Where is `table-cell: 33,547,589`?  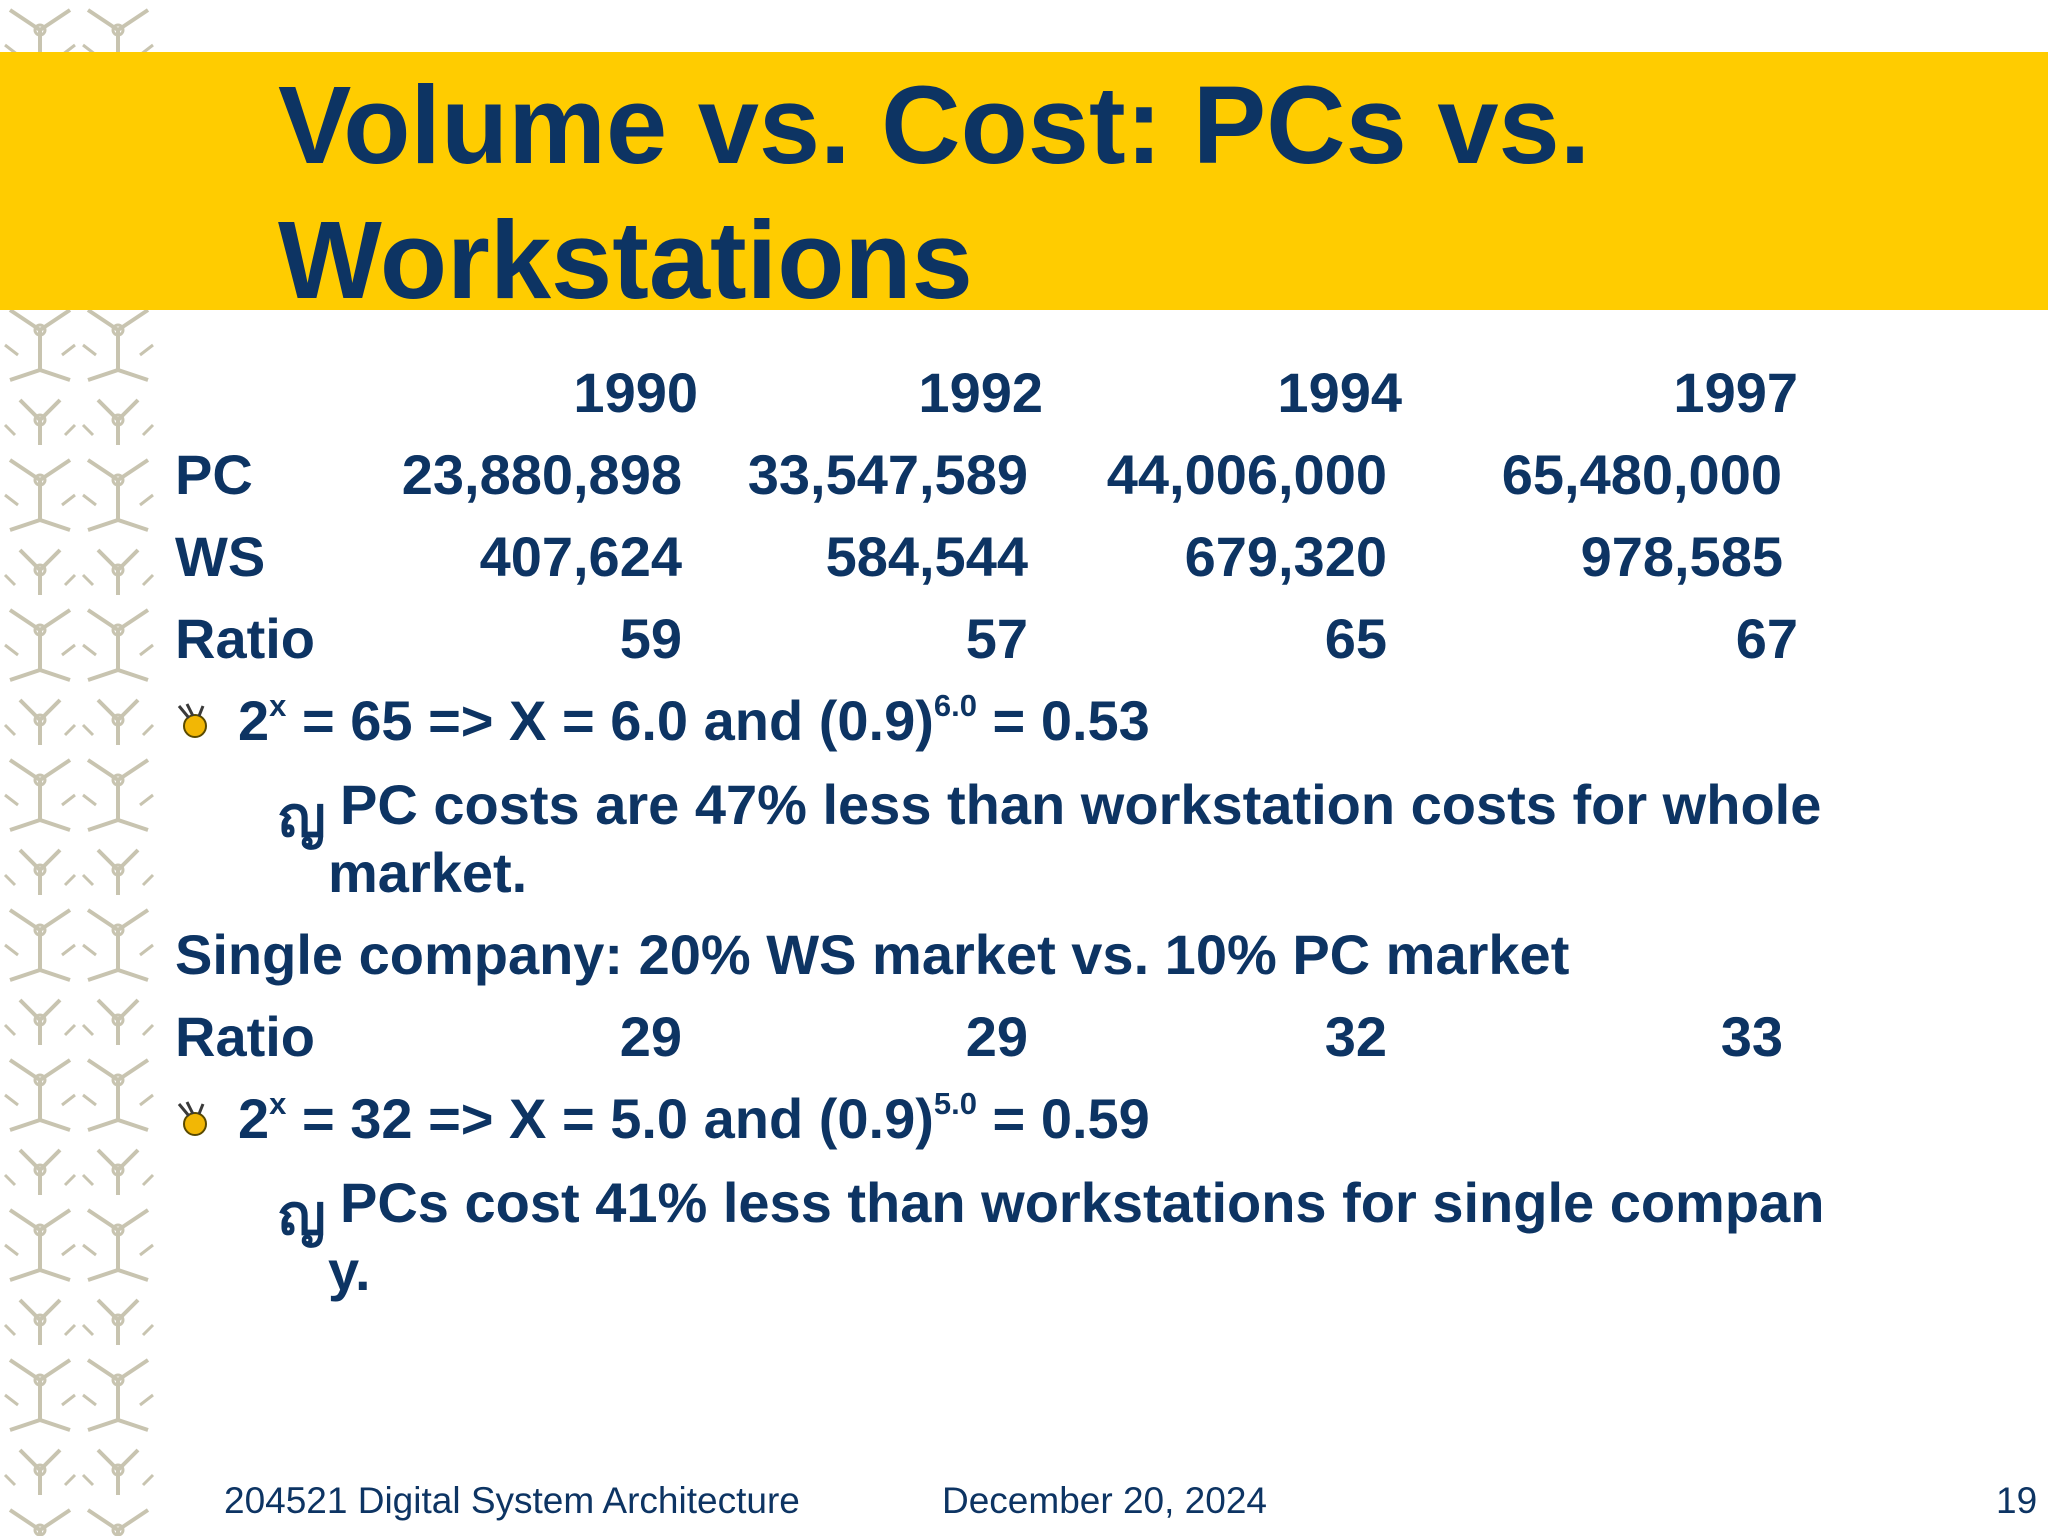 table-cell: 33,547,589 is located at coordinates (887, 474).